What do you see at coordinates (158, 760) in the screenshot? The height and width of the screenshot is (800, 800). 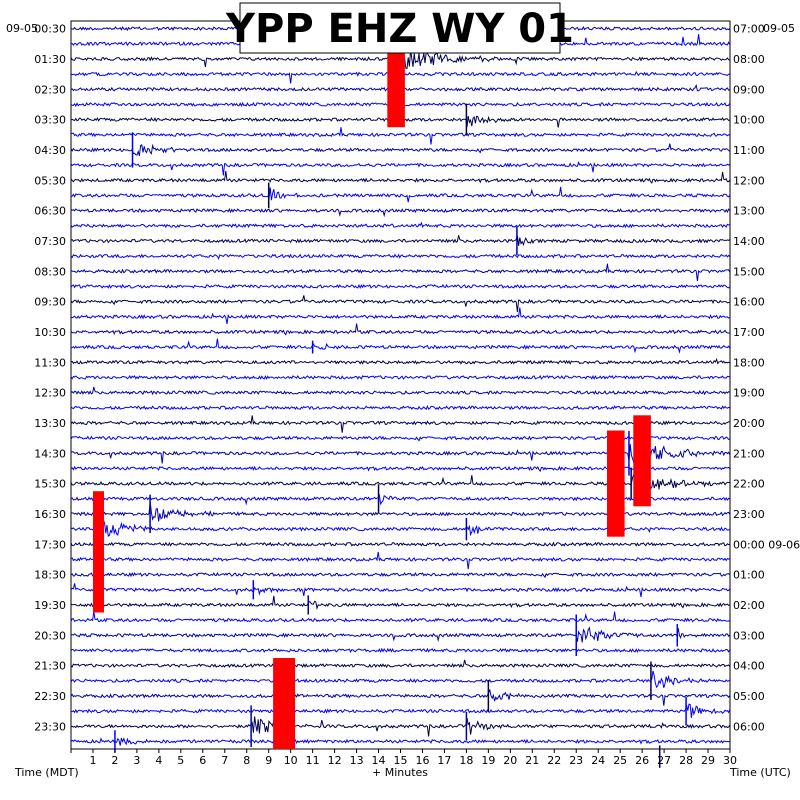 I see `x-tick-label: 4` at bounding box center [158, 760].